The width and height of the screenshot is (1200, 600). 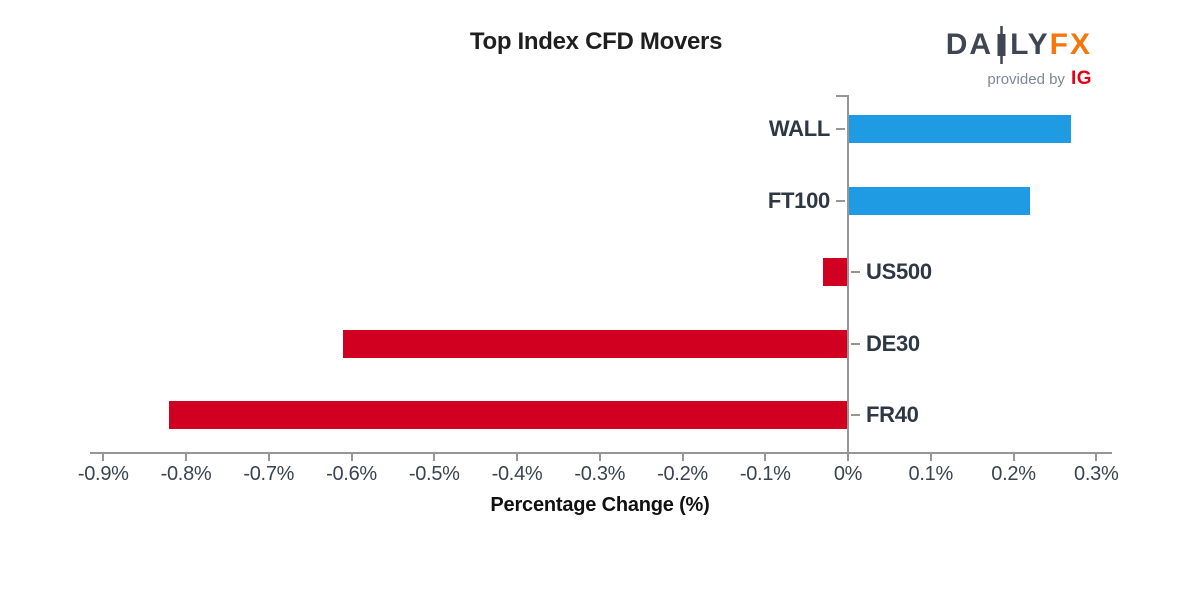 What do you see at coordinates (1070, 44) in the screenshot?
I see `brand-fx: FX` at bounding box center [1070, 44].